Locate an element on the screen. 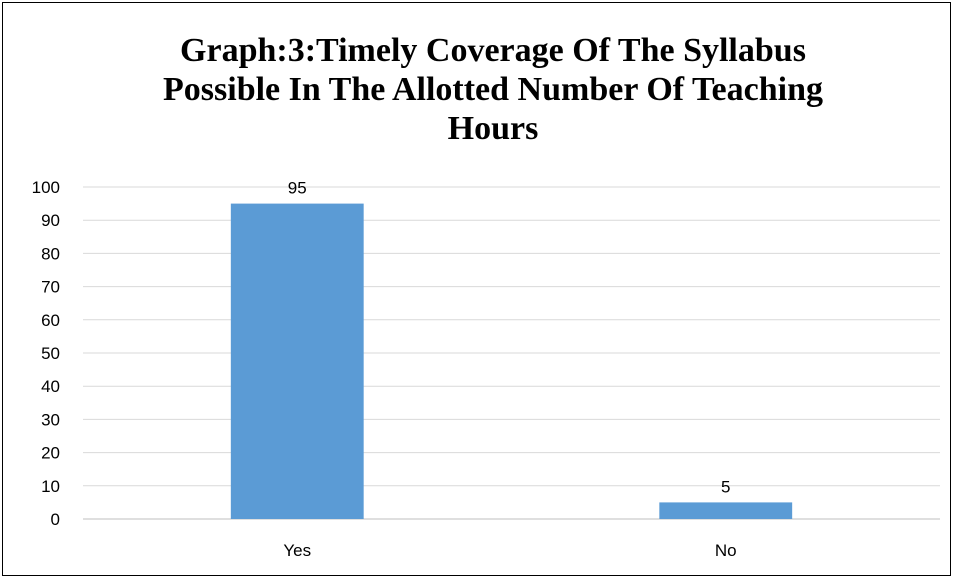  y-tick-label: 10 is located at coordinates (50, 486).